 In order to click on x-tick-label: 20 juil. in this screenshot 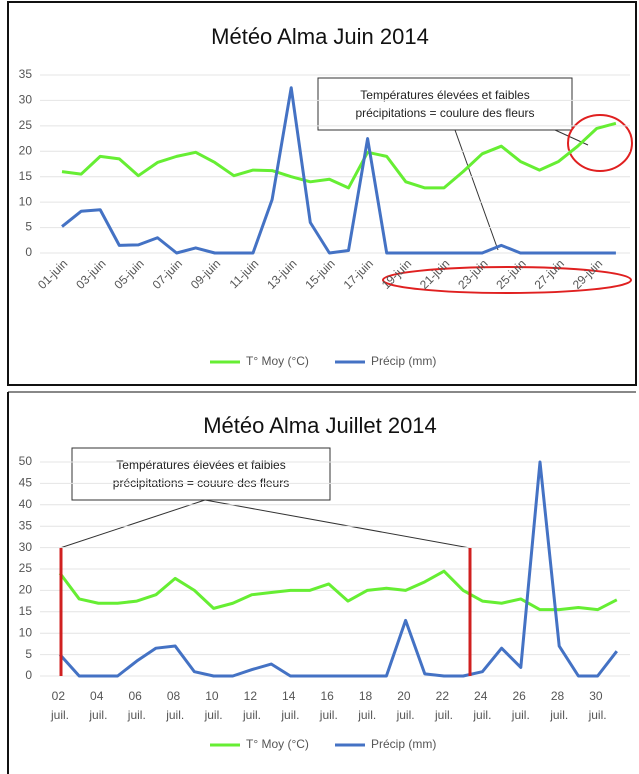, I will do `click(405, 705)`.